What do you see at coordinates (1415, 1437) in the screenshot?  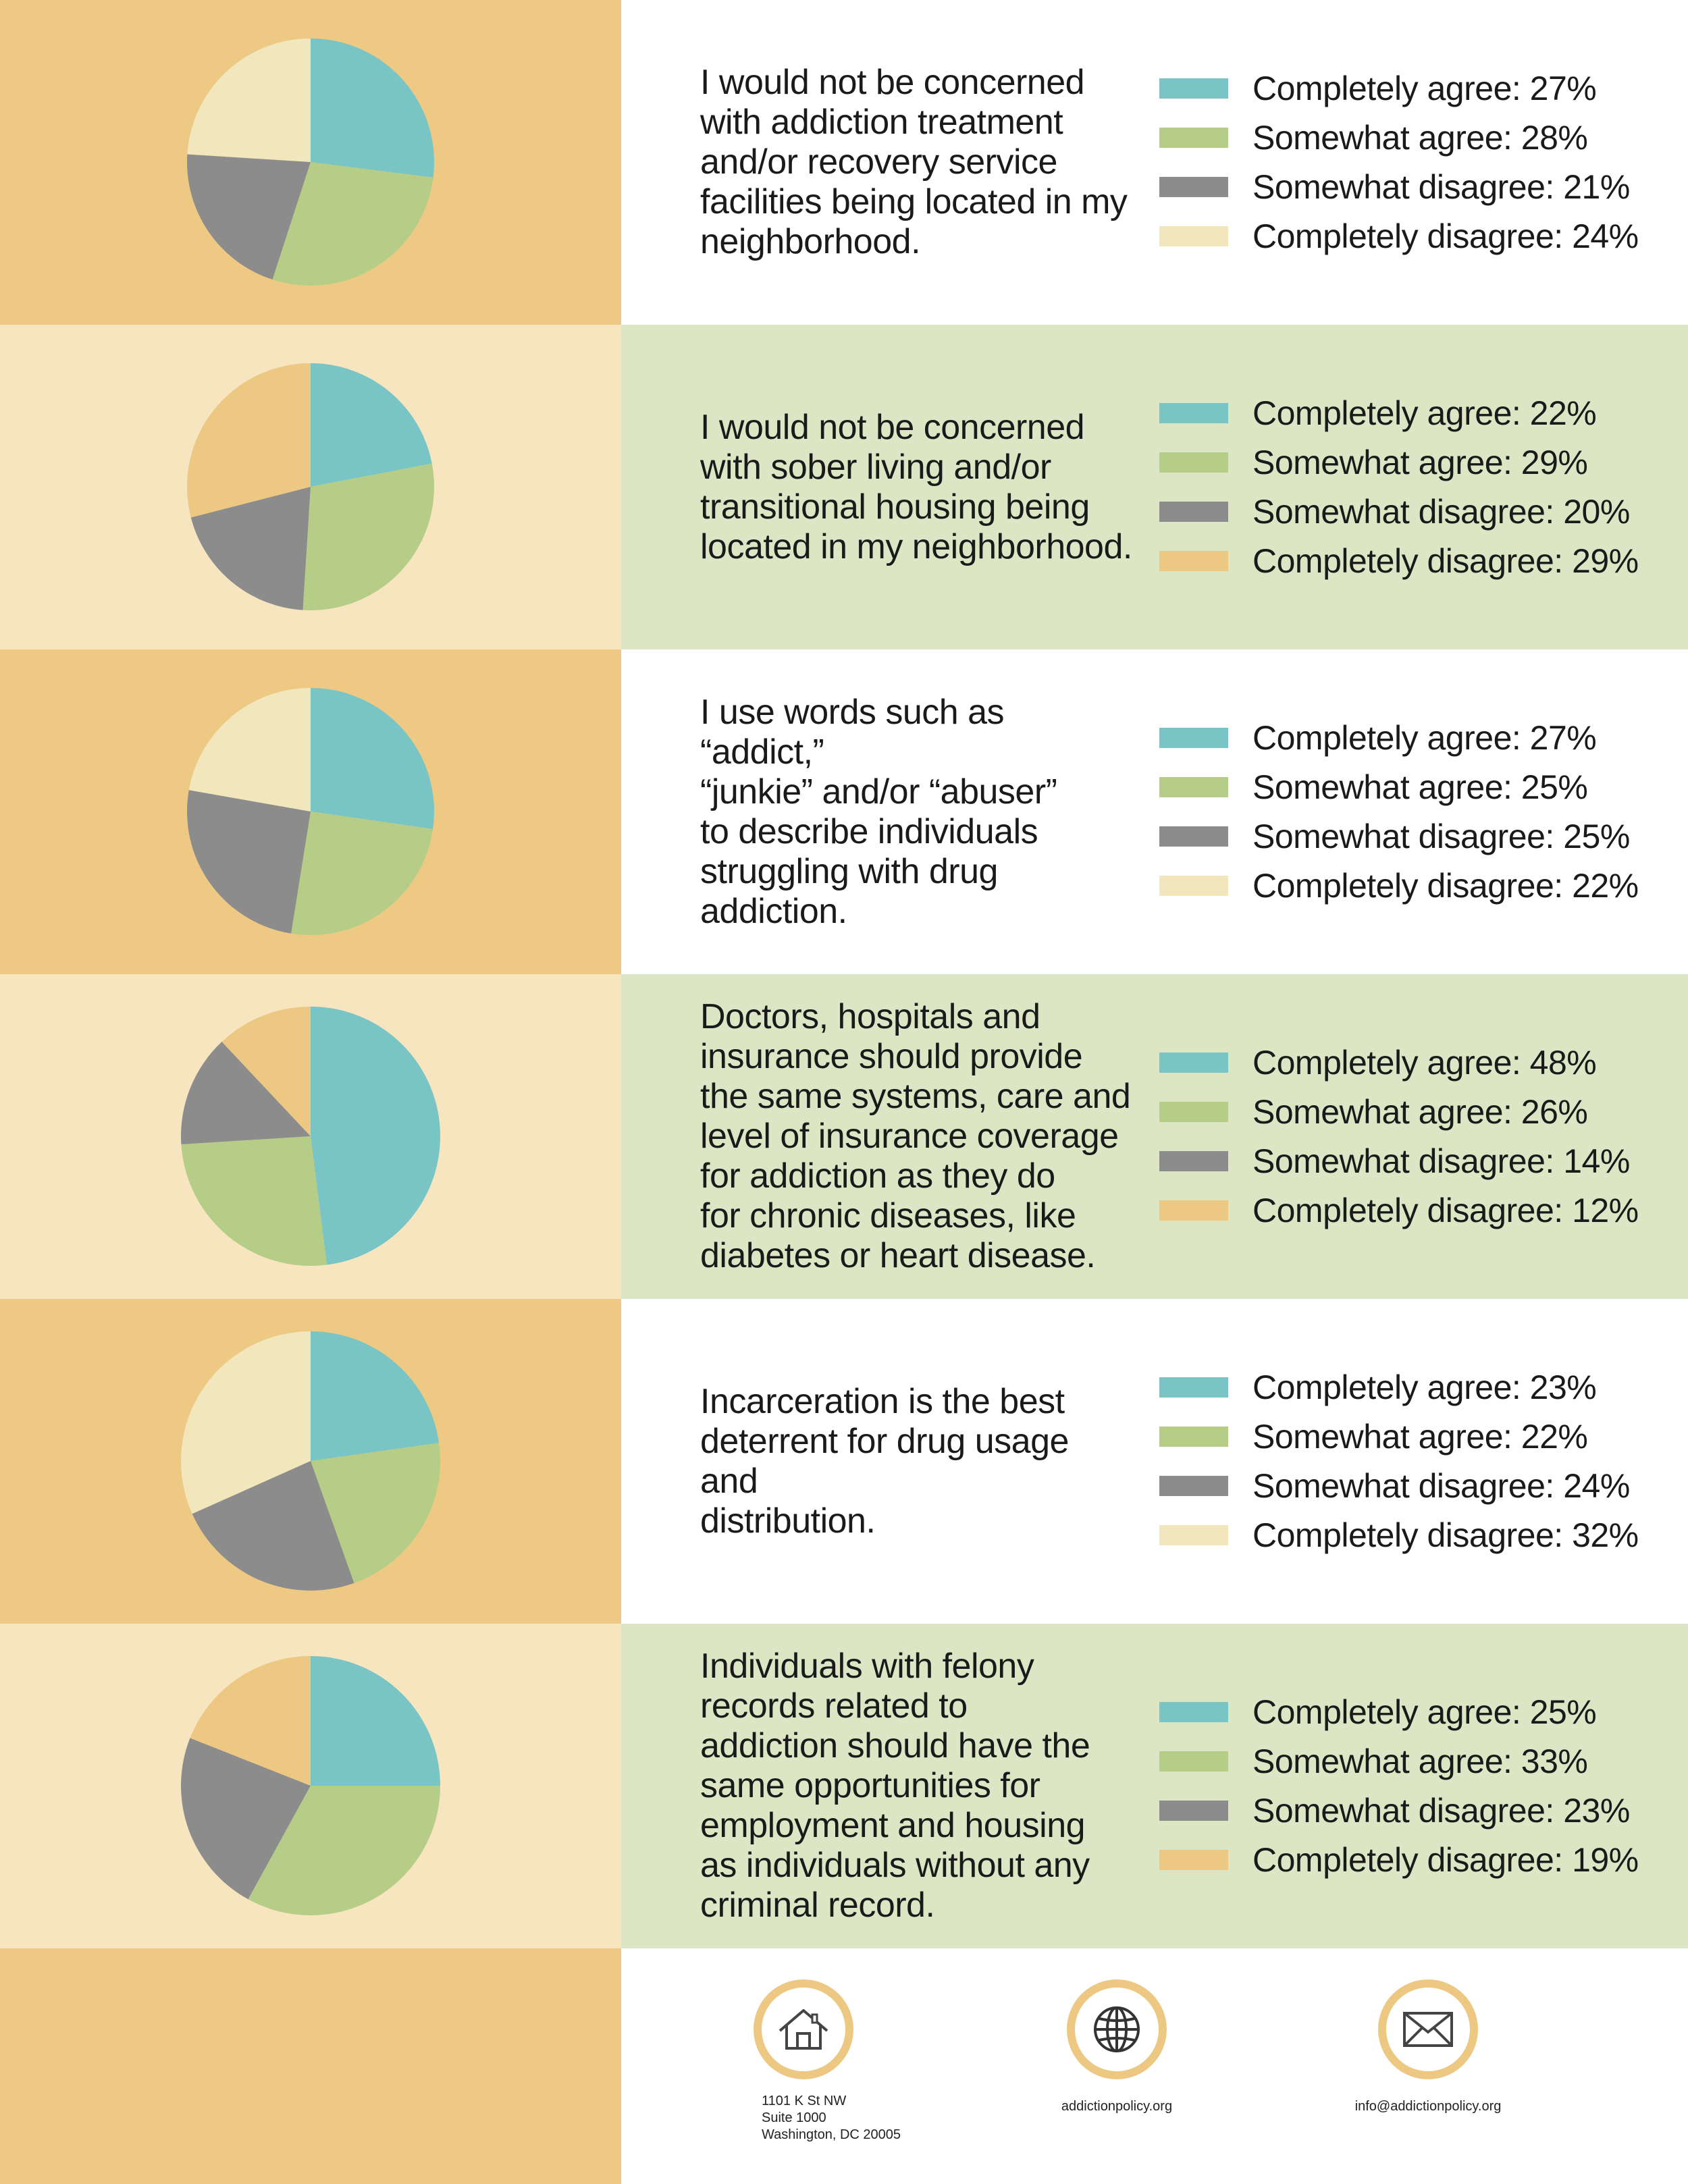 I see `legend-item: Somewhat agree: 22%` at bounding box center [1415, 1437].